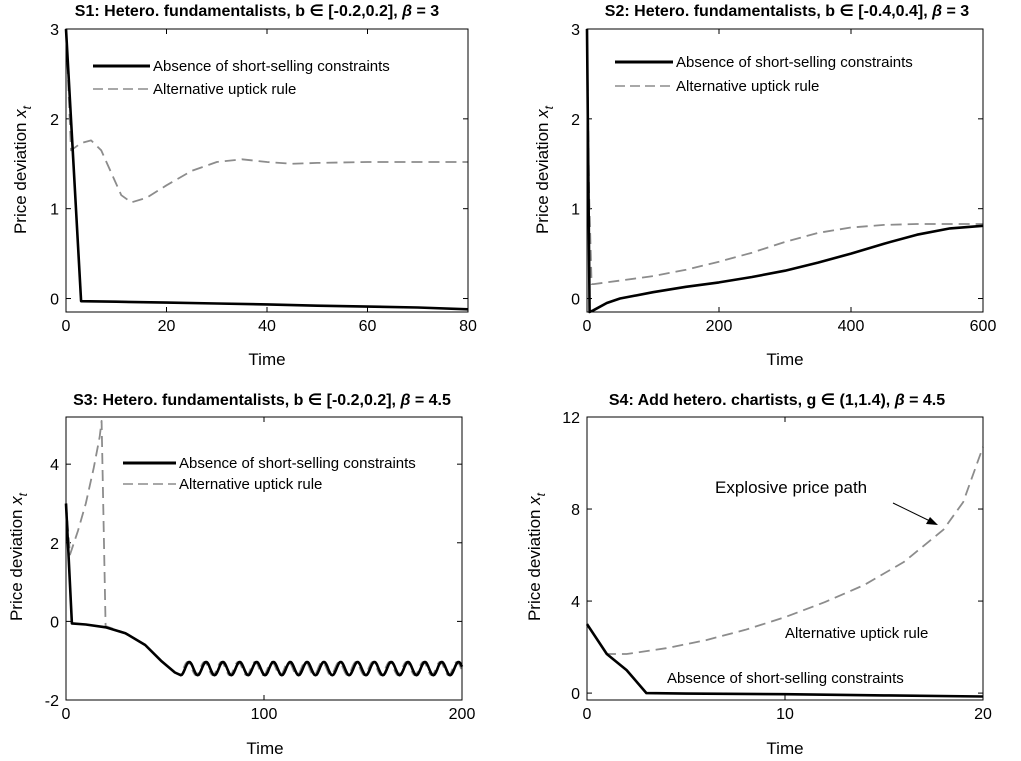 This screenshot has width=1021, height=761. What do you see at coordinates (575, 510) in the screenshot?
I see `y-tick-label: 8` at bounding box center [575, 510].